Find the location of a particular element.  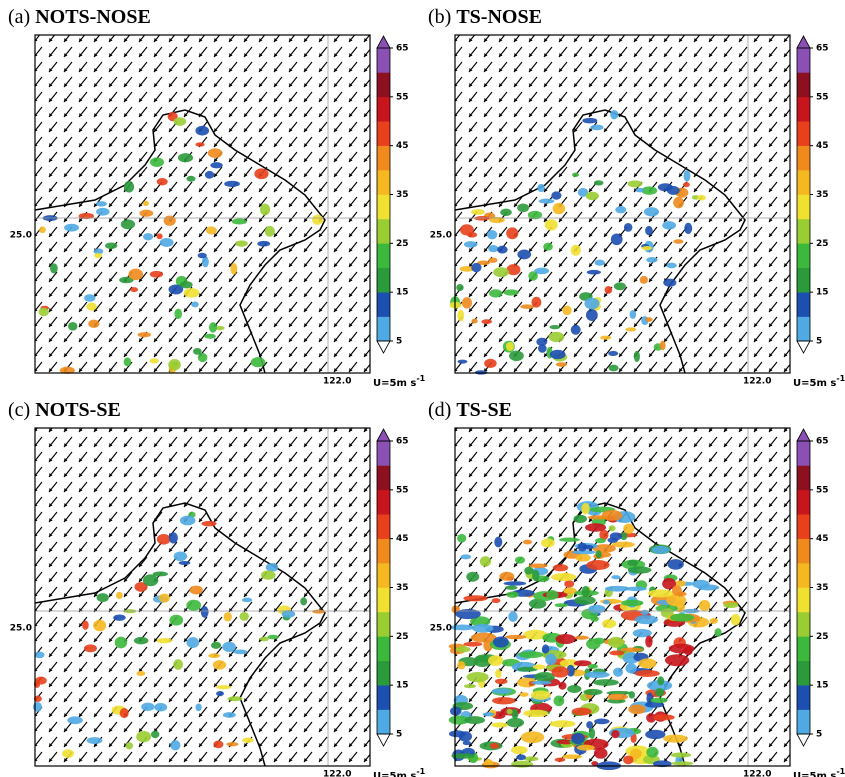

panel-name: TS-SE is located at coordinates (484, 410).